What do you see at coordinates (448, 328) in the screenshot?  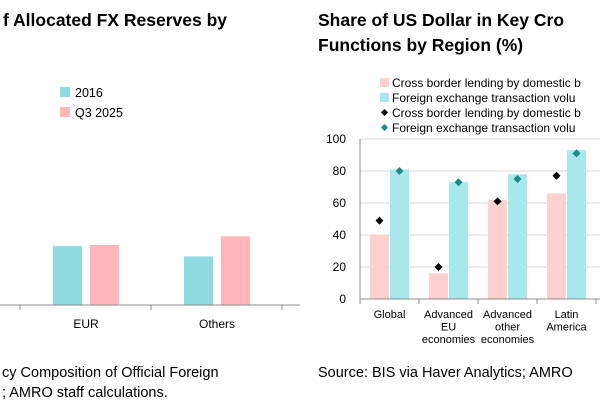 I see `category-label: EU` at bounding box center [448, 328].